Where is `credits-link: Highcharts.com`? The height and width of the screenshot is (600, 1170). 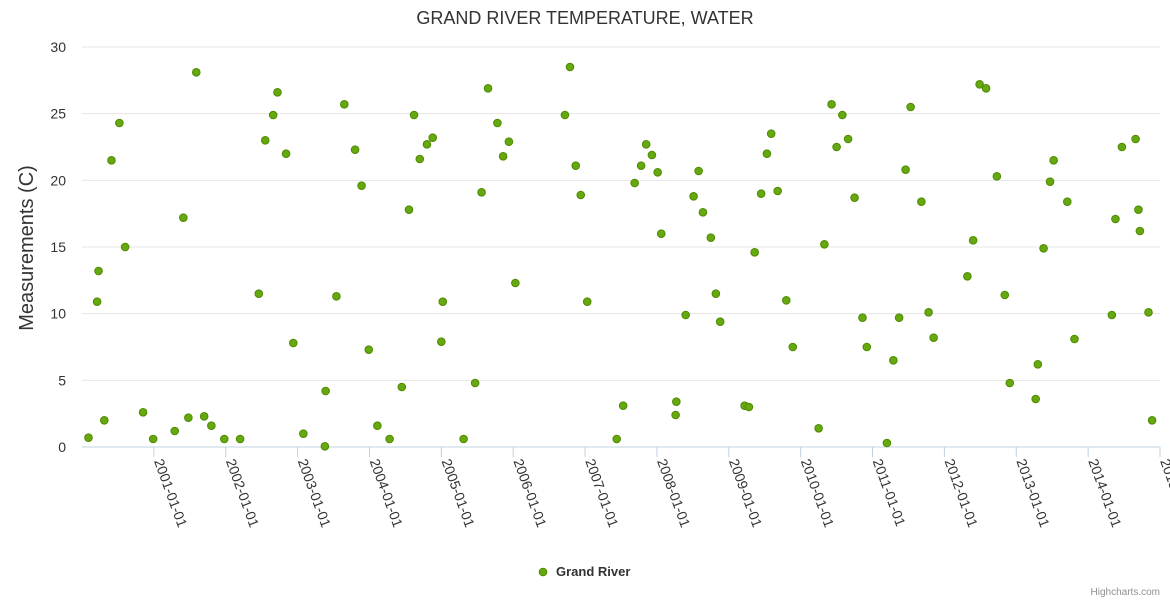 credits-link: Highcharts.com is located at coordinates (1125, 592).